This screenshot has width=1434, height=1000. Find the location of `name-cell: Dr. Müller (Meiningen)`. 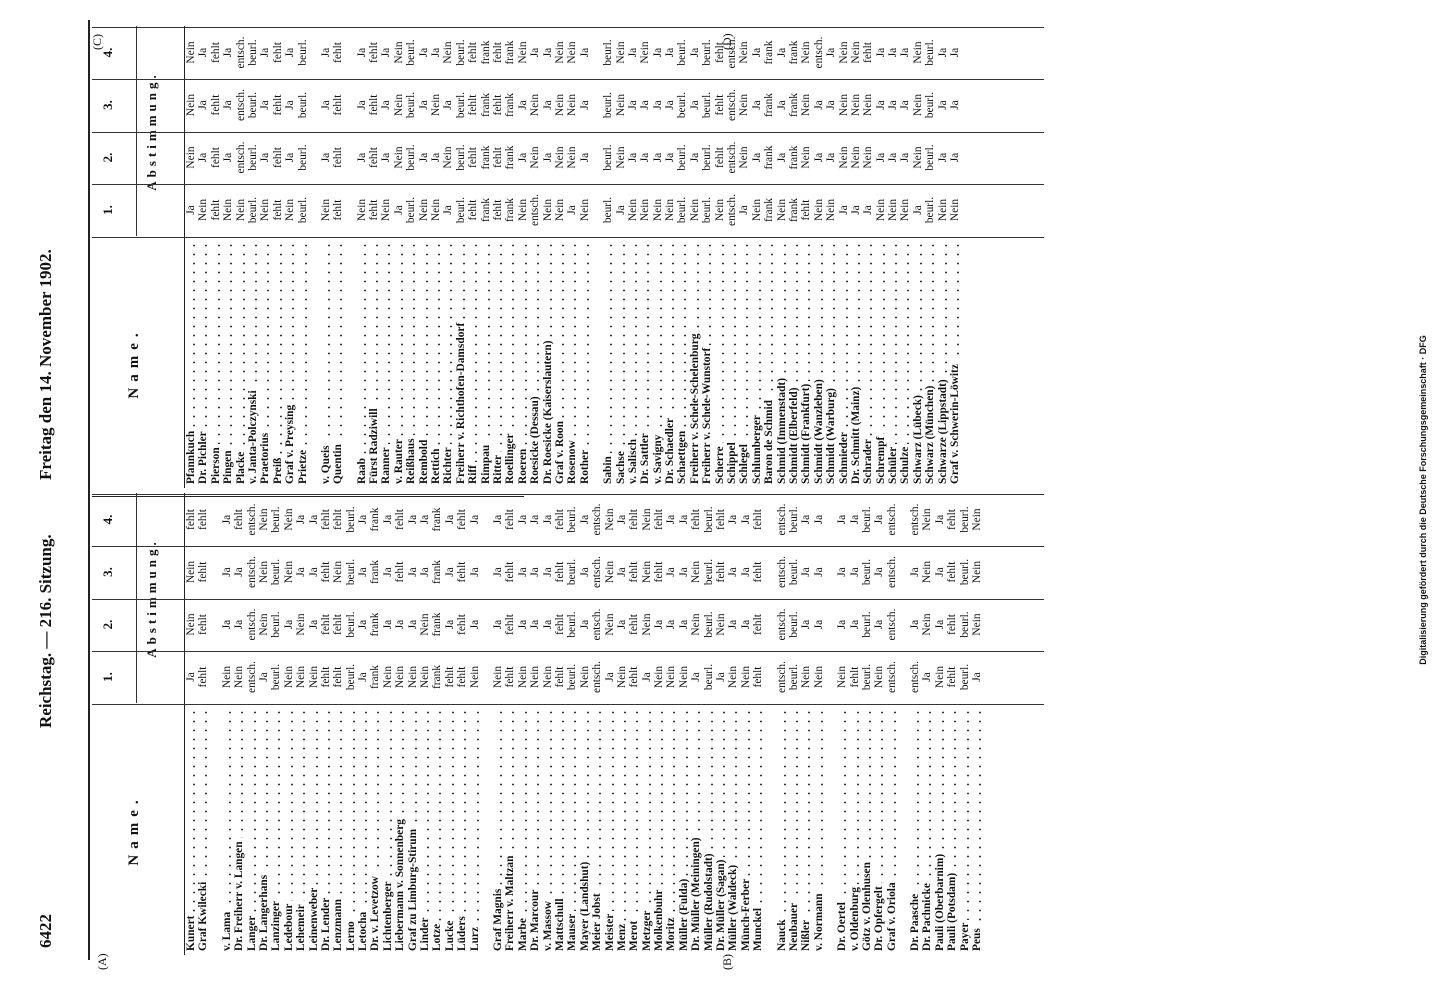

name-cell: Dr. Müller (Meiningen) is located at coordinates (696, 829).